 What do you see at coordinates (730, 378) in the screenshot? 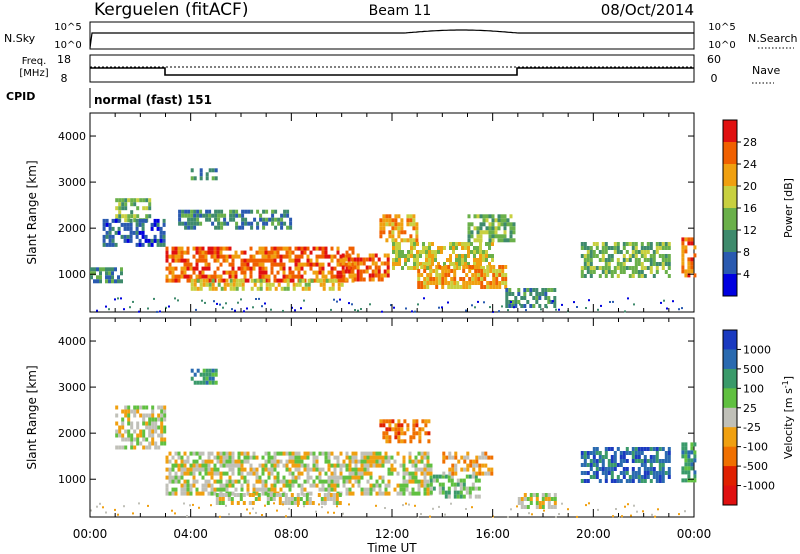
I see `velocity-colorbar-swatch` at bounding box center [730, 378].